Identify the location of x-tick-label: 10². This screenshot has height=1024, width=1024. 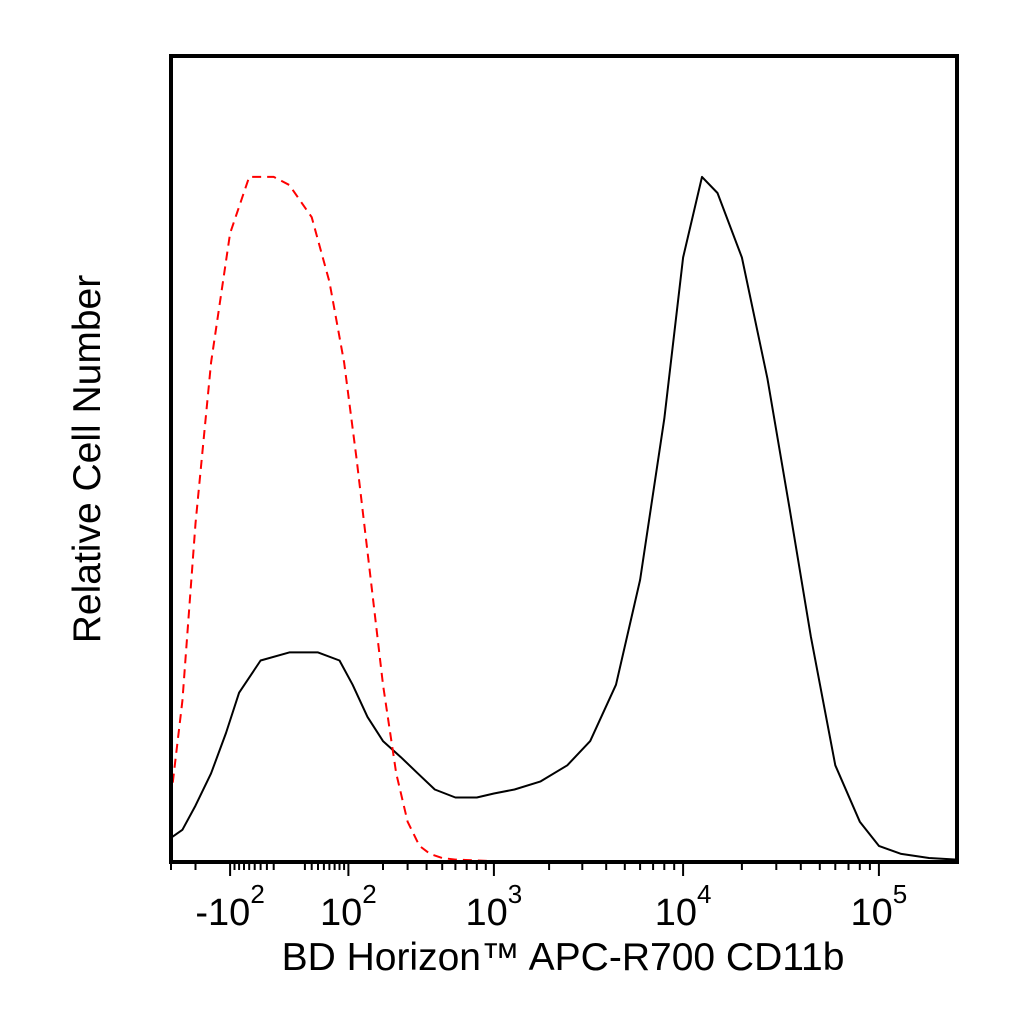
(348, 906).